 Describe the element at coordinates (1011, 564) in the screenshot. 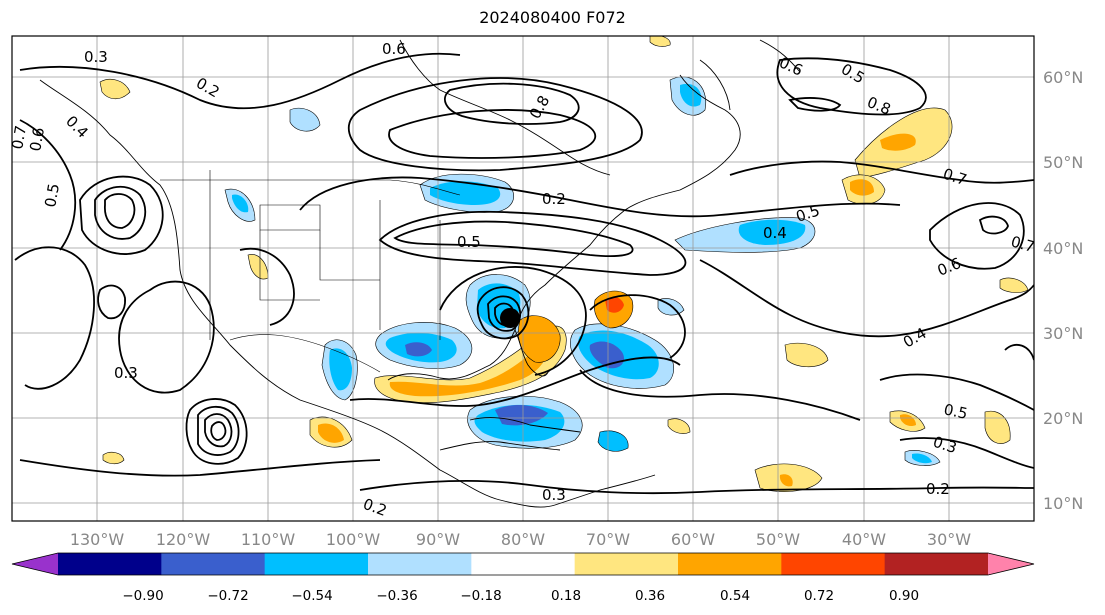

I see `colorbar-extend-max` at that location.